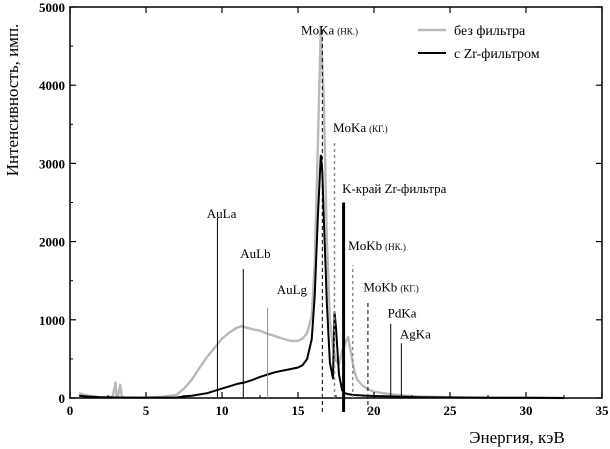 The height and width of the screenshot is (449, 610). Describe the element at coordinates (390, 287) in the screenshot. I see `peak-label: MoKb (КГ.)` at that location.